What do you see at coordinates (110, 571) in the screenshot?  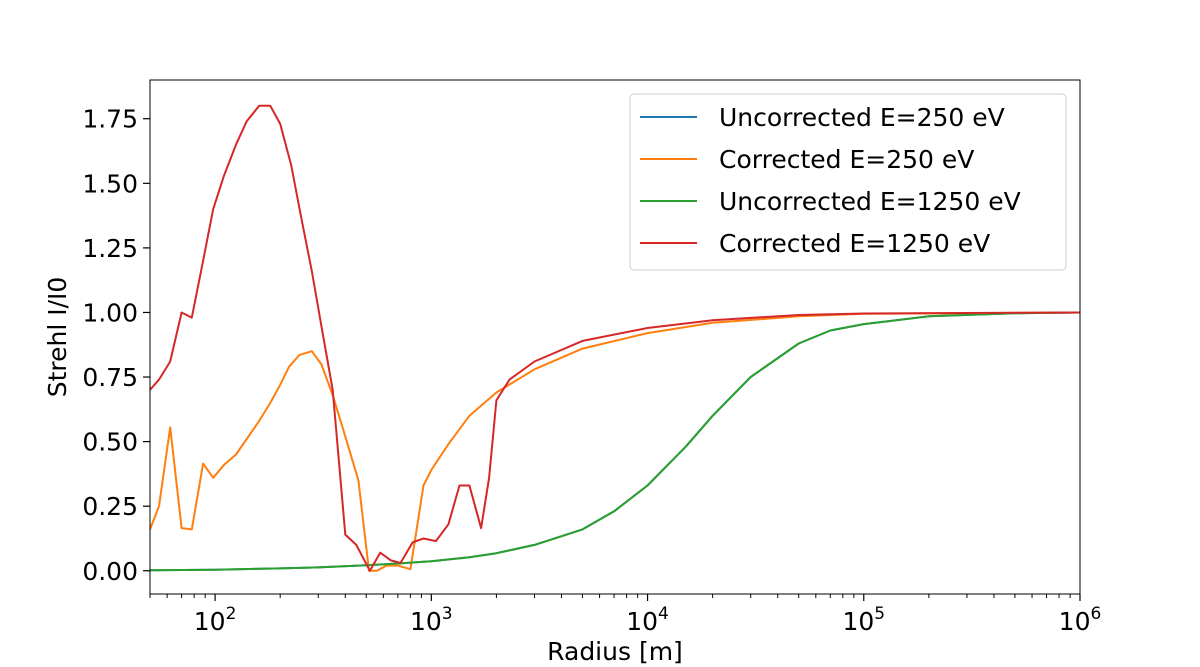 I see `y-tick-label: 0.00` at bounding box center [110, 571].